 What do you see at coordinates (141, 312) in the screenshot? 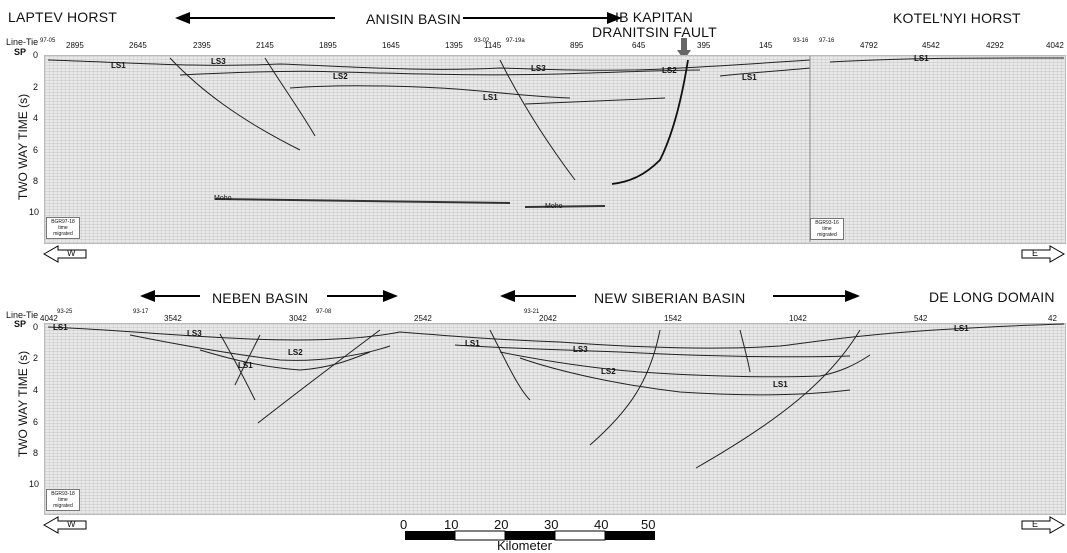
I see `tie-label: 93-17` at bounding box center [141, 312].